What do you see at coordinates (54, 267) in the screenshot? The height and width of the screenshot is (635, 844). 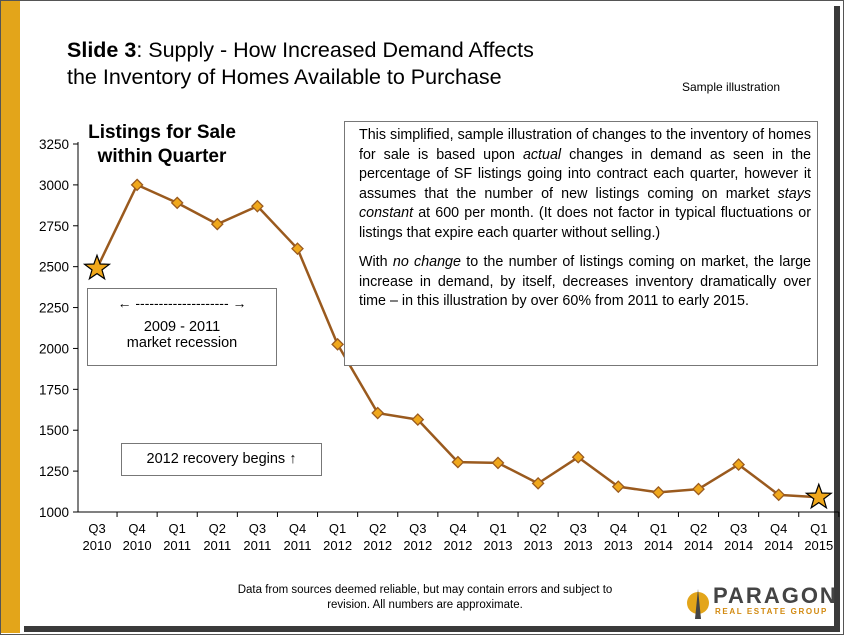 I see `y-tick-label: 2500` at bounding box center [54, 267].